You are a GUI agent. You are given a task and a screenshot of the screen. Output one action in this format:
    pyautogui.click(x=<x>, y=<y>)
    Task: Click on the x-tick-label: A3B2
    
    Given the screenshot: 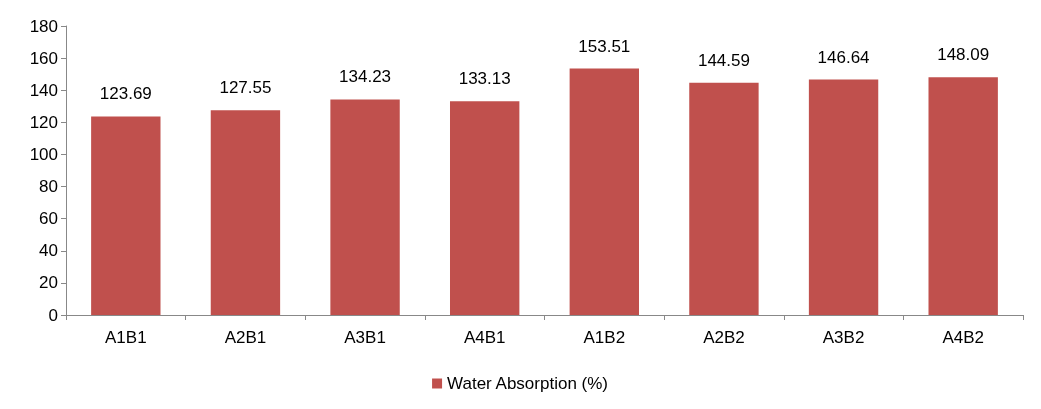 What is the action you would take?
    pyautogui.click(x=843, y=337)
    